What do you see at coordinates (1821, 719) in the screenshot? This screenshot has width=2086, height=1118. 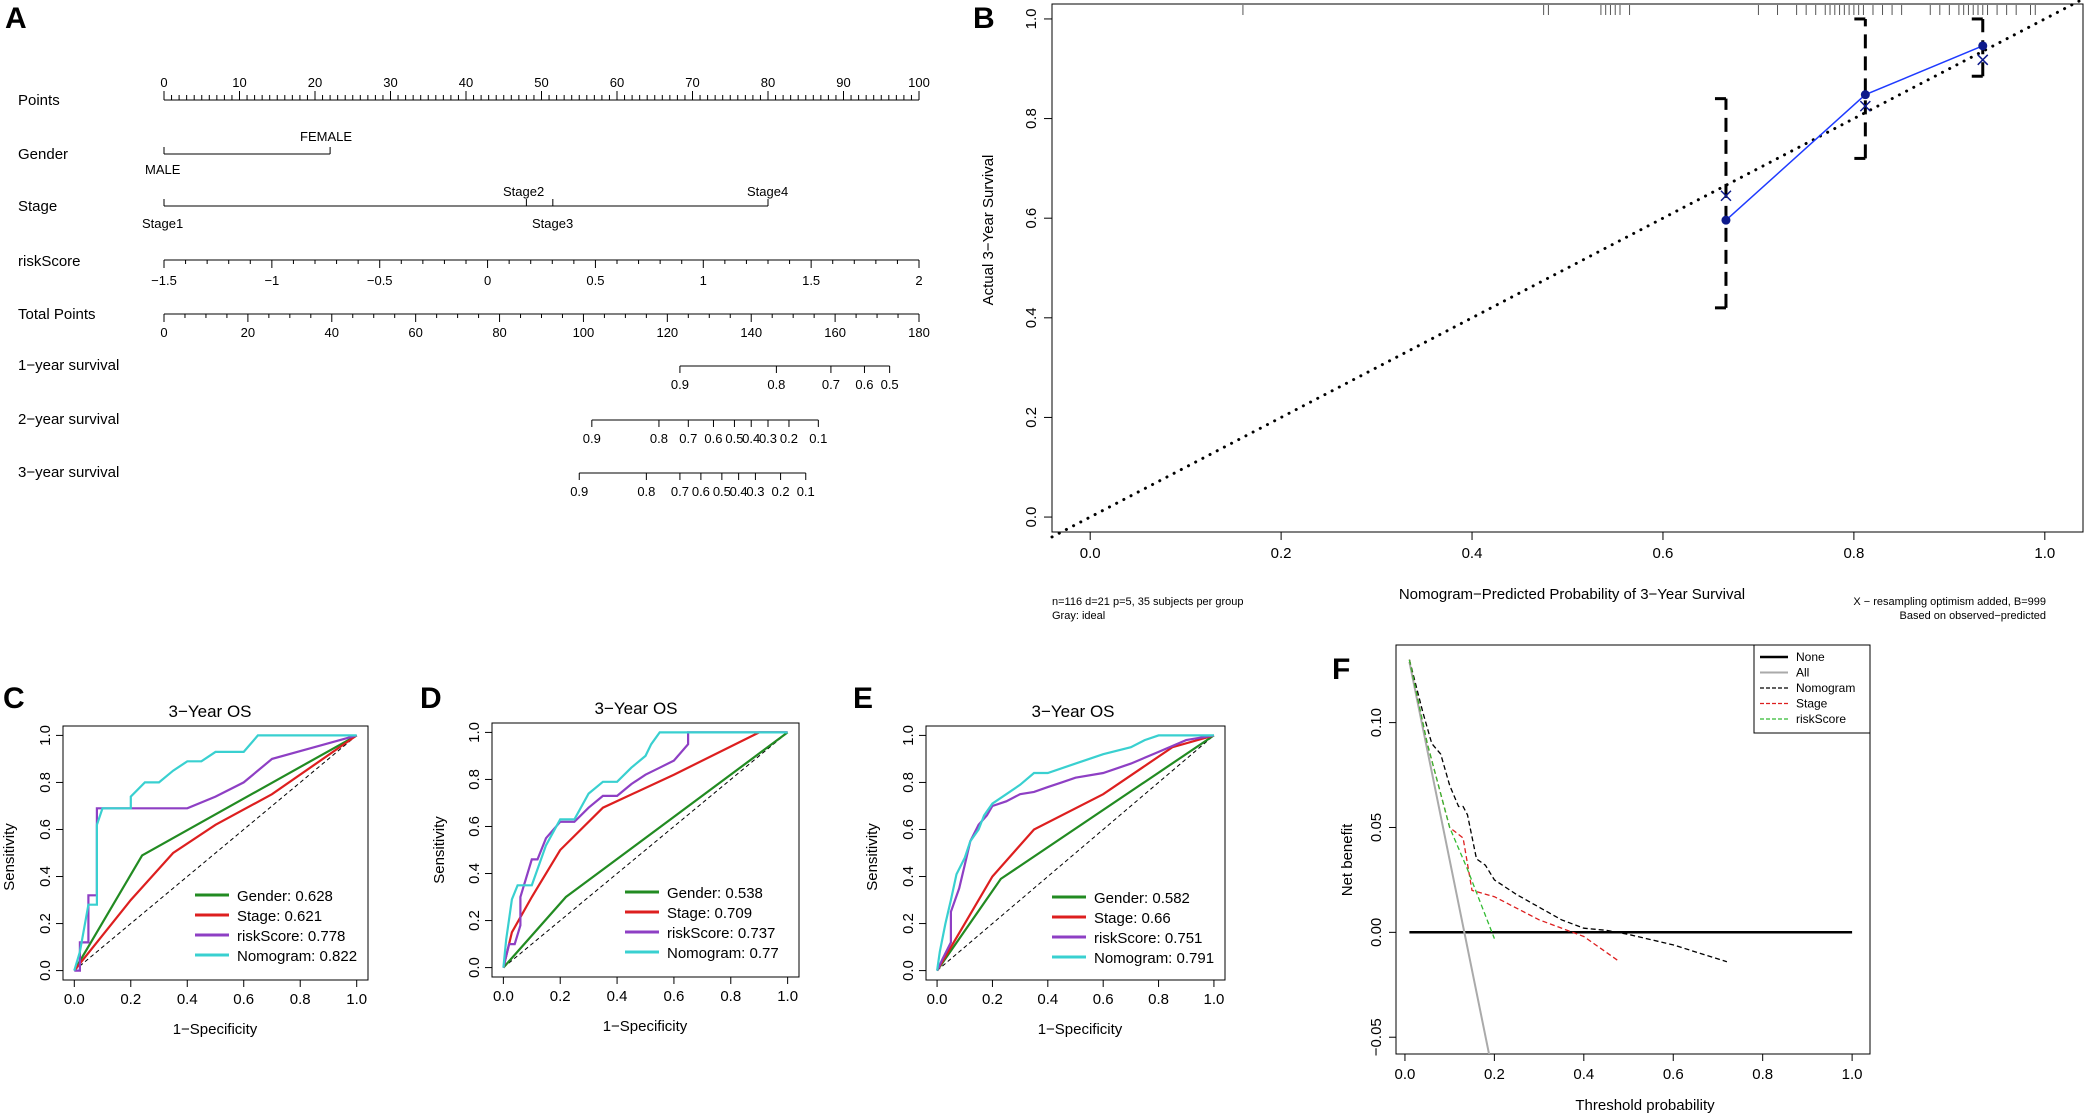 I see `dca-legend-label: riskScore` at bounding box center [1821, 719].